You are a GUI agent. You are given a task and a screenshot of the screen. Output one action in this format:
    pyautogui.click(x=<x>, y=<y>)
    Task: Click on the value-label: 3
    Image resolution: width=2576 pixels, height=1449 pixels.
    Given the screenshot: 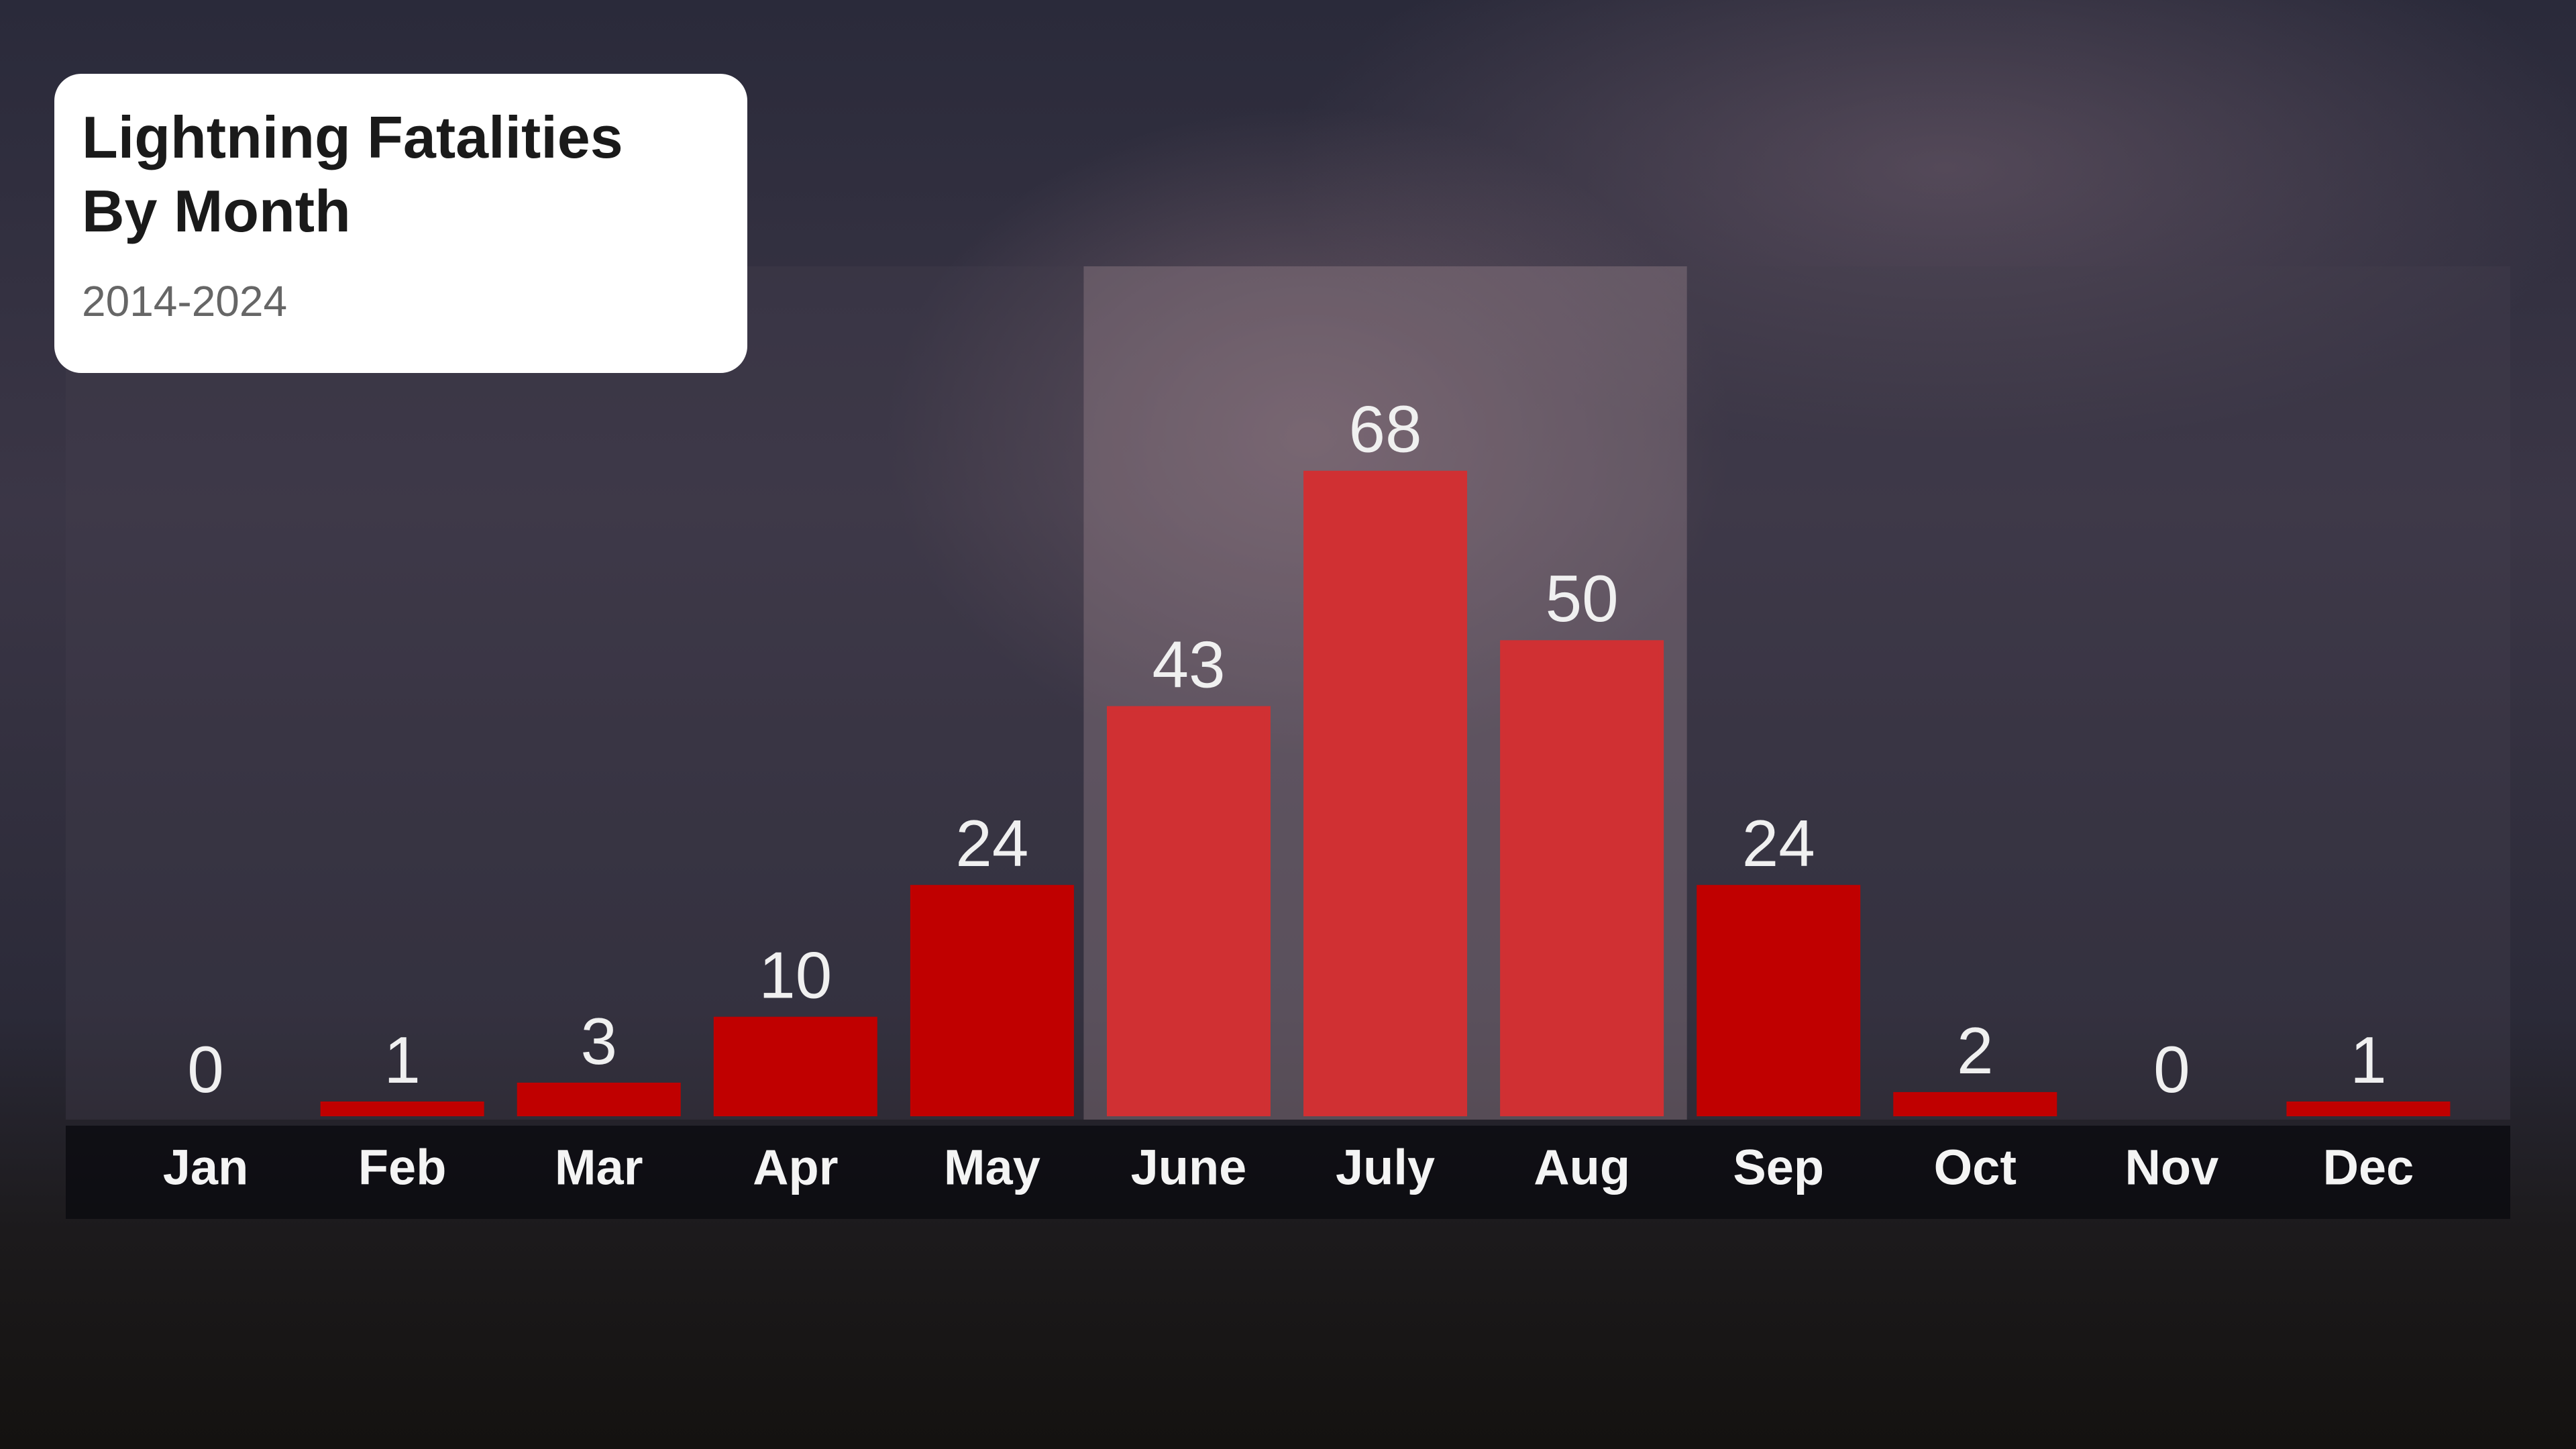 What is the action you would take?
    pyautogui.click(x=598, y=1041)
    